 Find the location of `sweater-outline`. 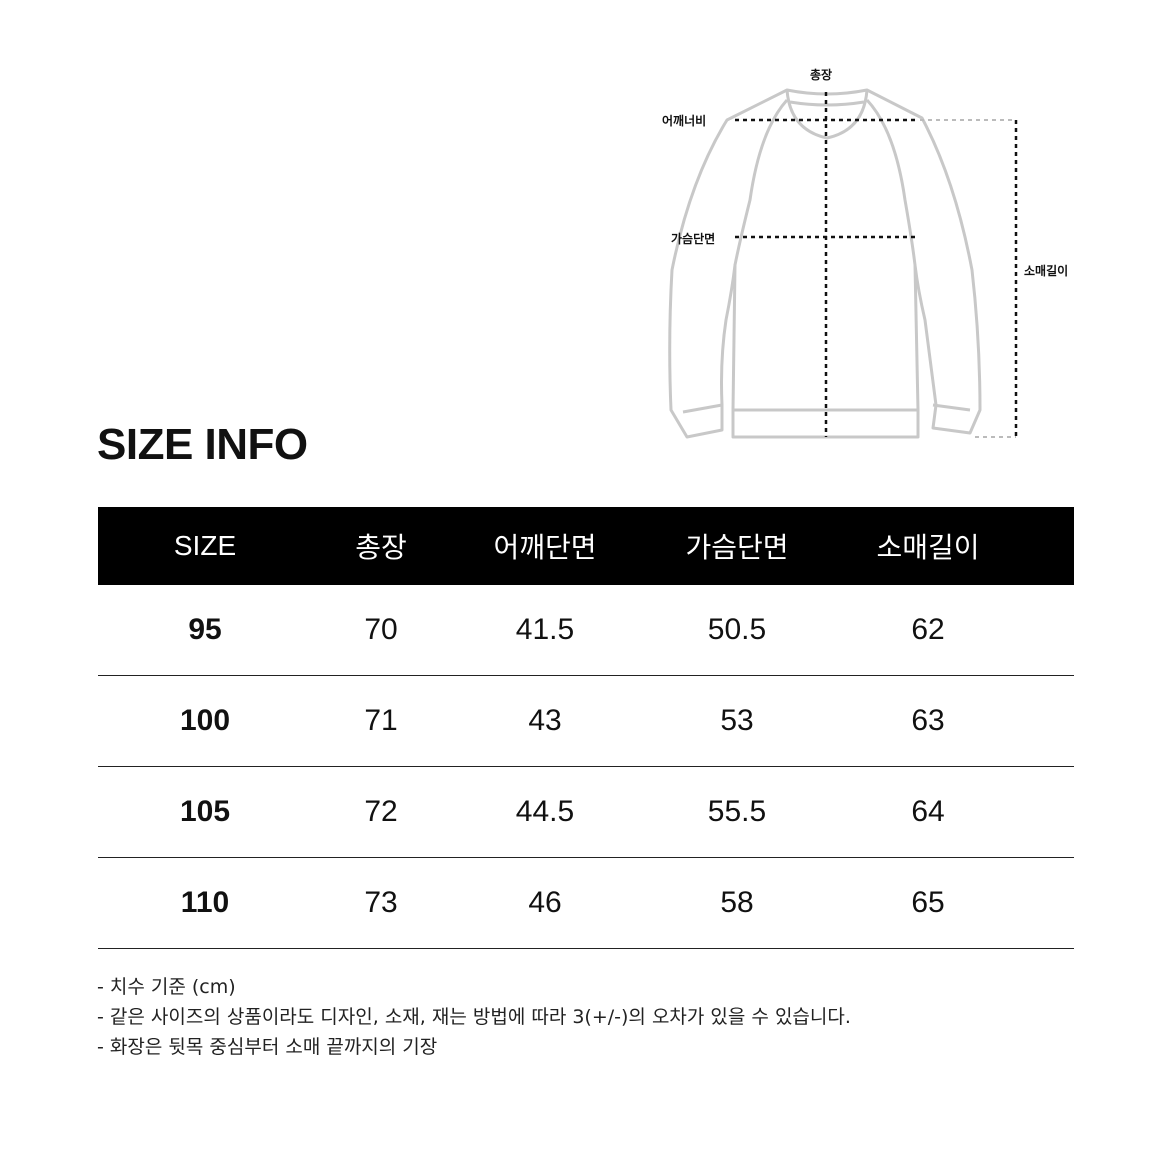

sweater-outline is located at coordinates (843, 263).